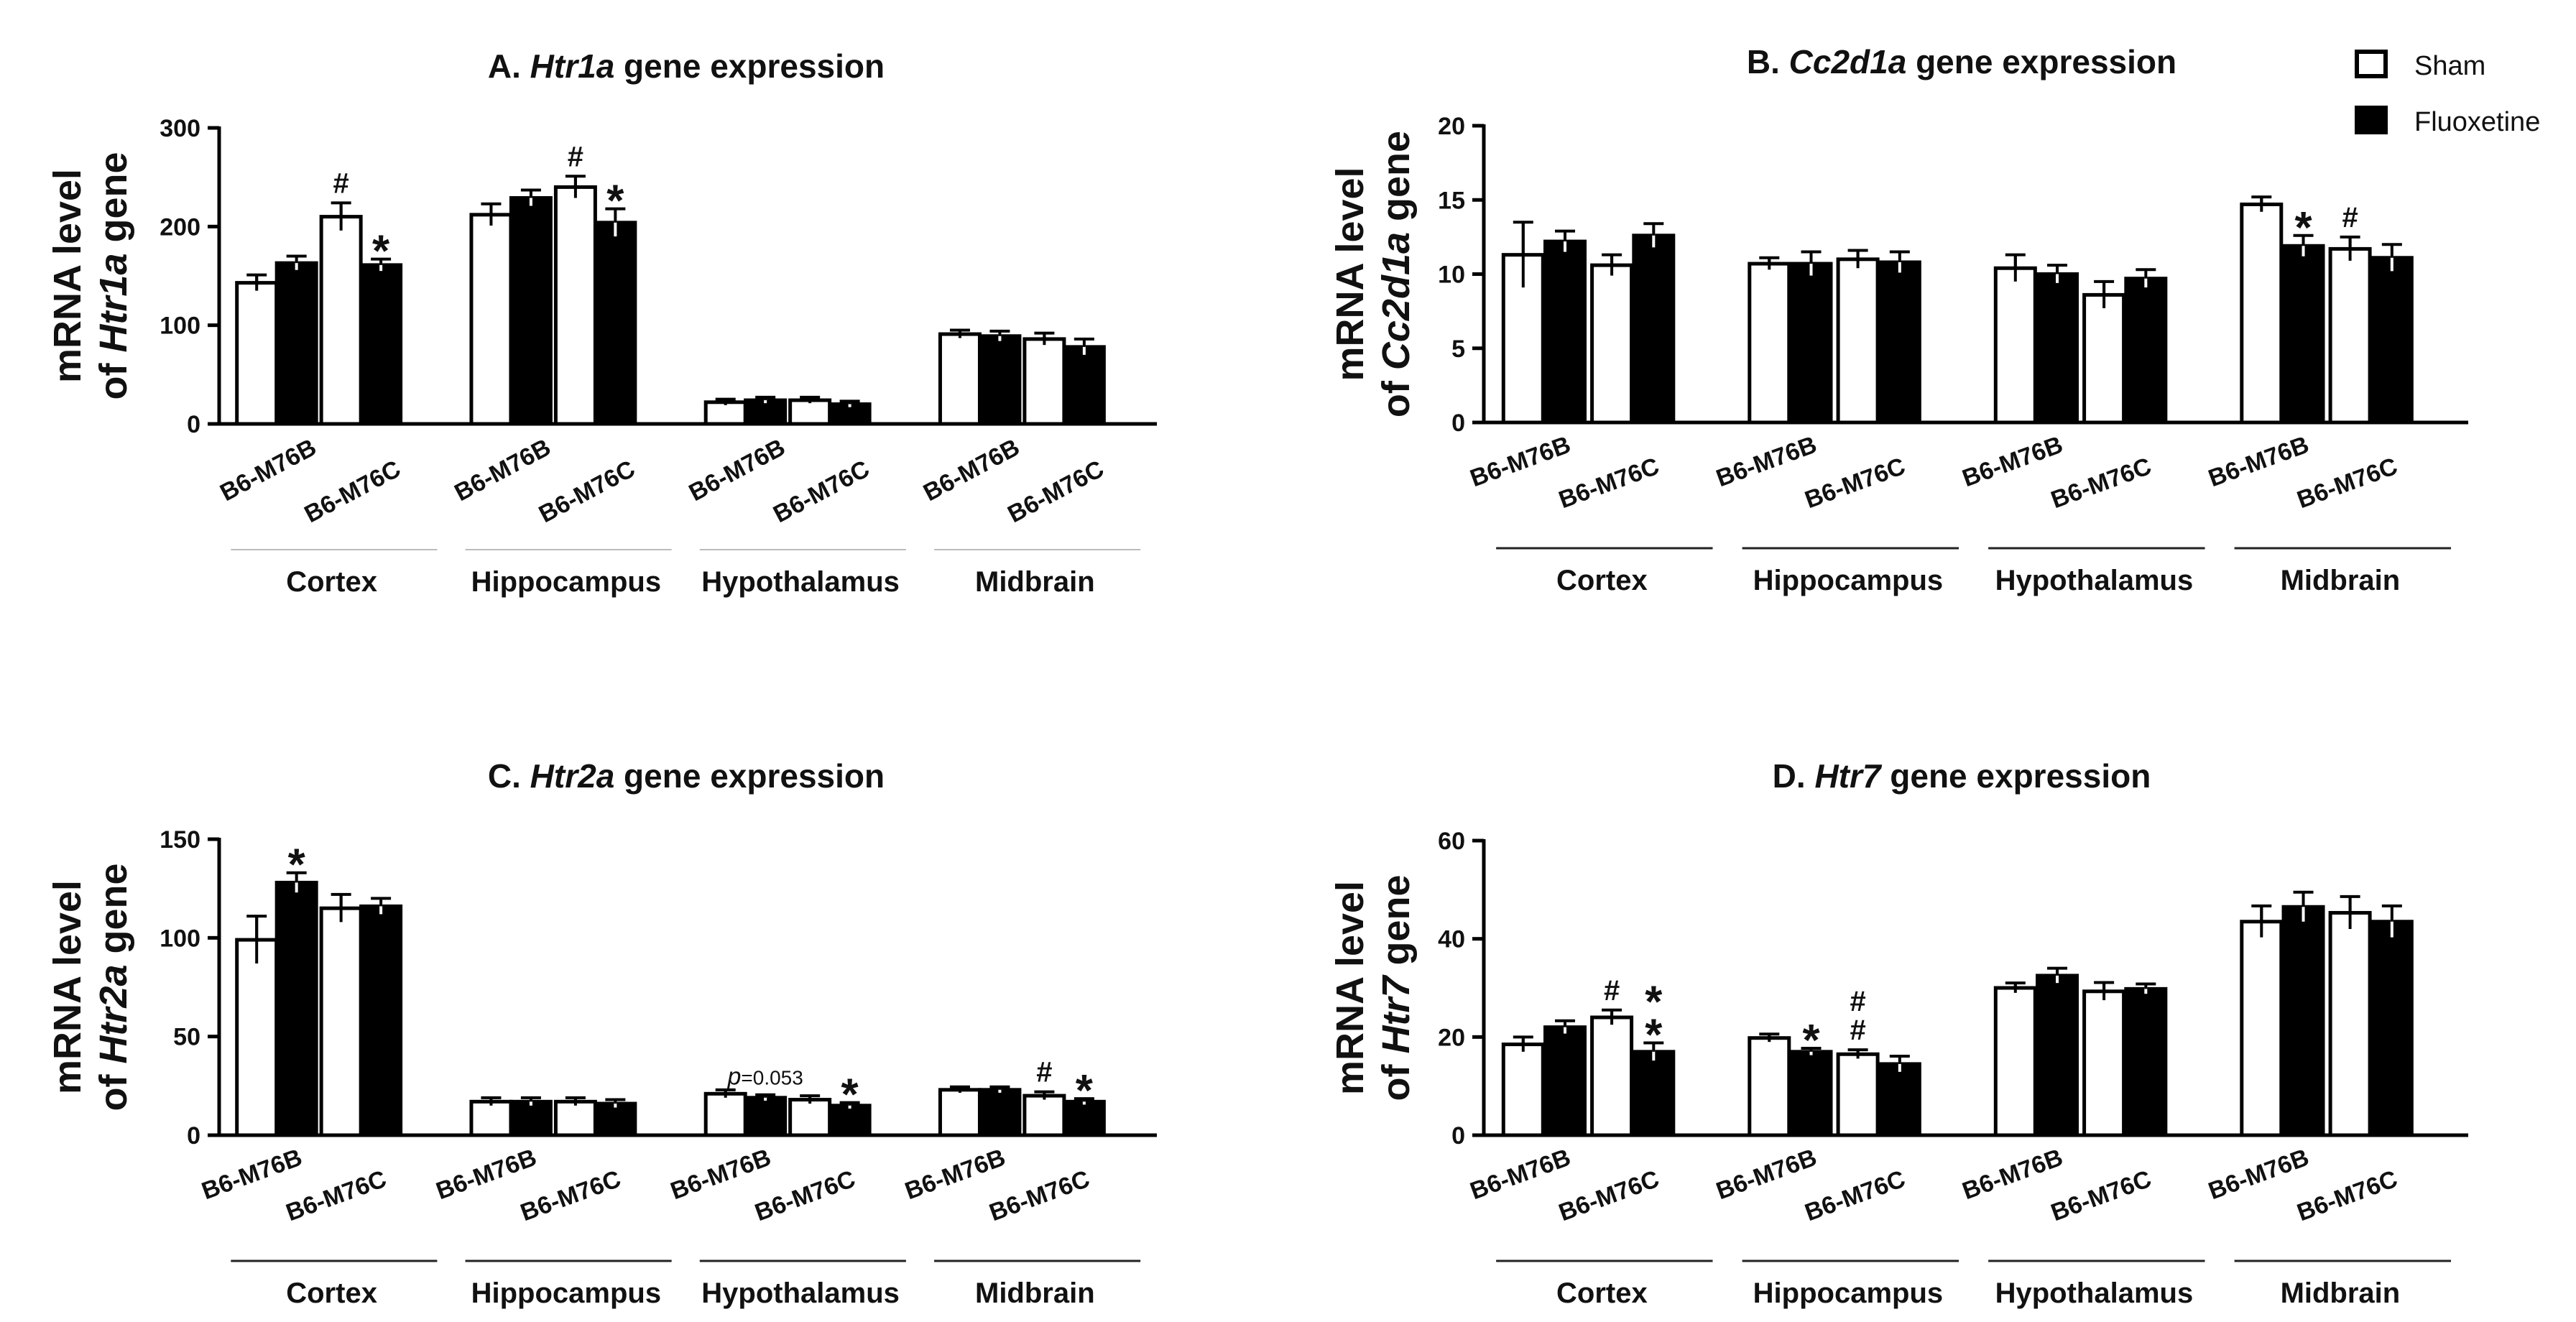 This screenshot has width=2576, height=1322. Describe the element at coordinates (180, 128) in the screenshot. I see `y-tick-label: 300` at that location.